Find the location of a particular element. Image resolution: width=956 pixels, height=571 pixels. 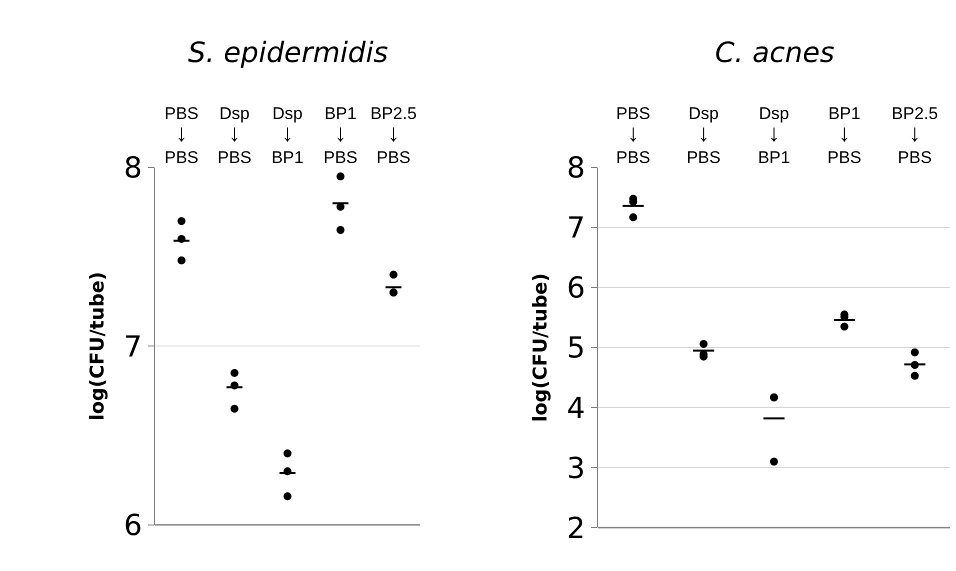

y-tick-label: 4 is located at coordinates (576, 407).